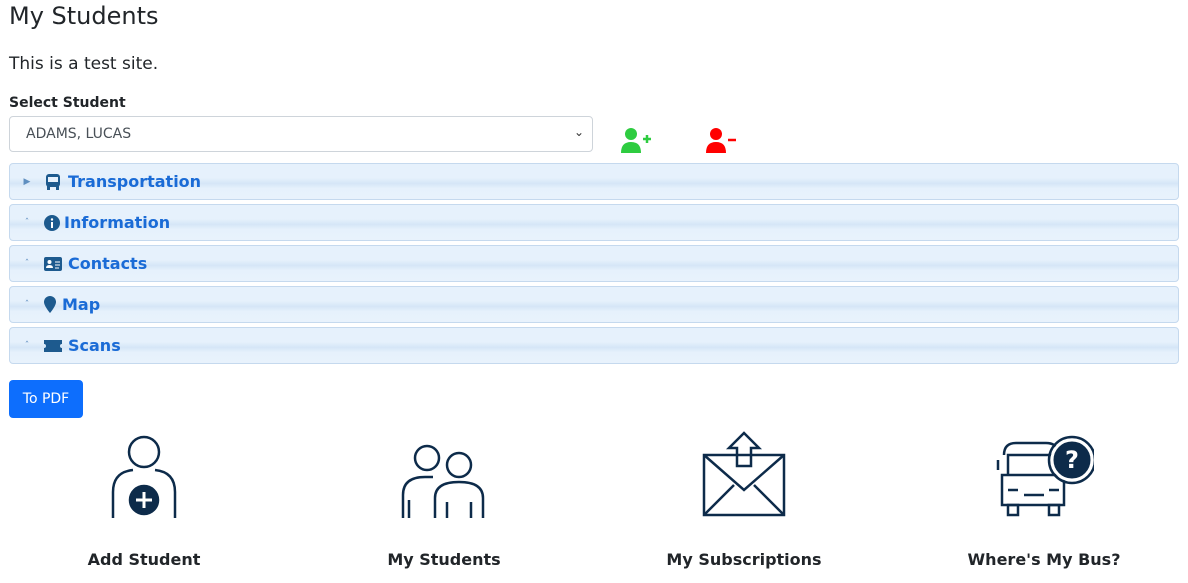 This screenshot has height=583, width=1188. What do you see at coordinates (1044, 559) in the screenshot?
I see `tile-label: Where's My Bus?` at bounding box center [1044, 559].